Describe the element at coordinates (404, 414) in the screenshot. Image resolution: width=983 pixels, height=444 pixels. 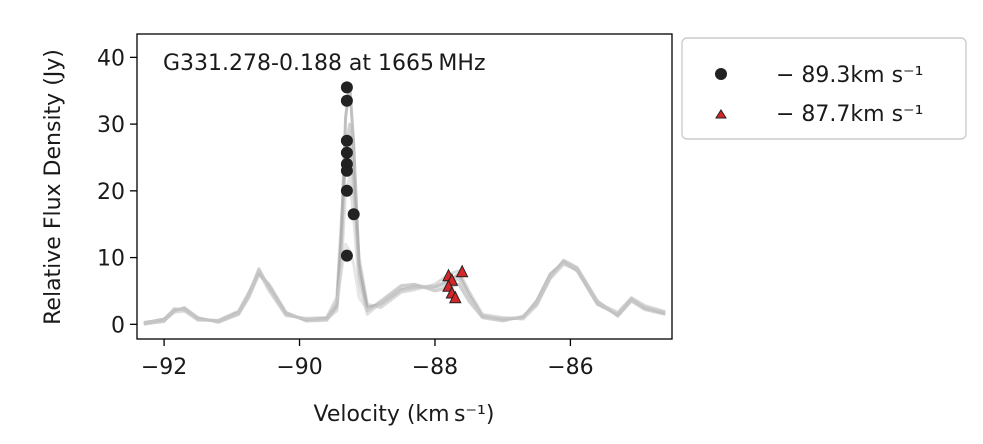
I see `x-axis-label: Velocity (km s⁻¹)` at that location.